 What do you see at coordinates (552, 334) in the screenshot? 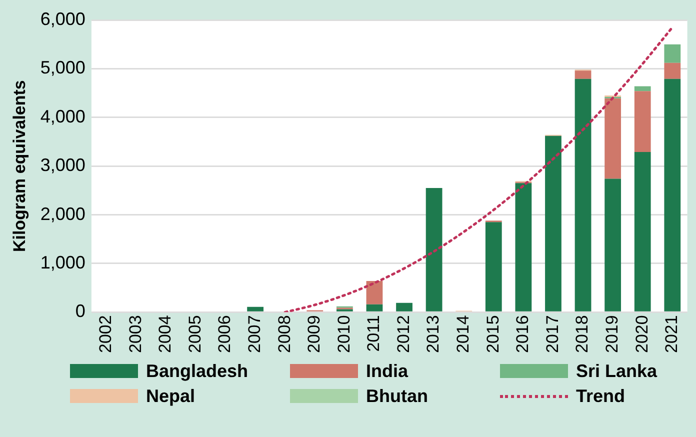
I see `x-tick-label: 2017` at bounding box center [552, 334].